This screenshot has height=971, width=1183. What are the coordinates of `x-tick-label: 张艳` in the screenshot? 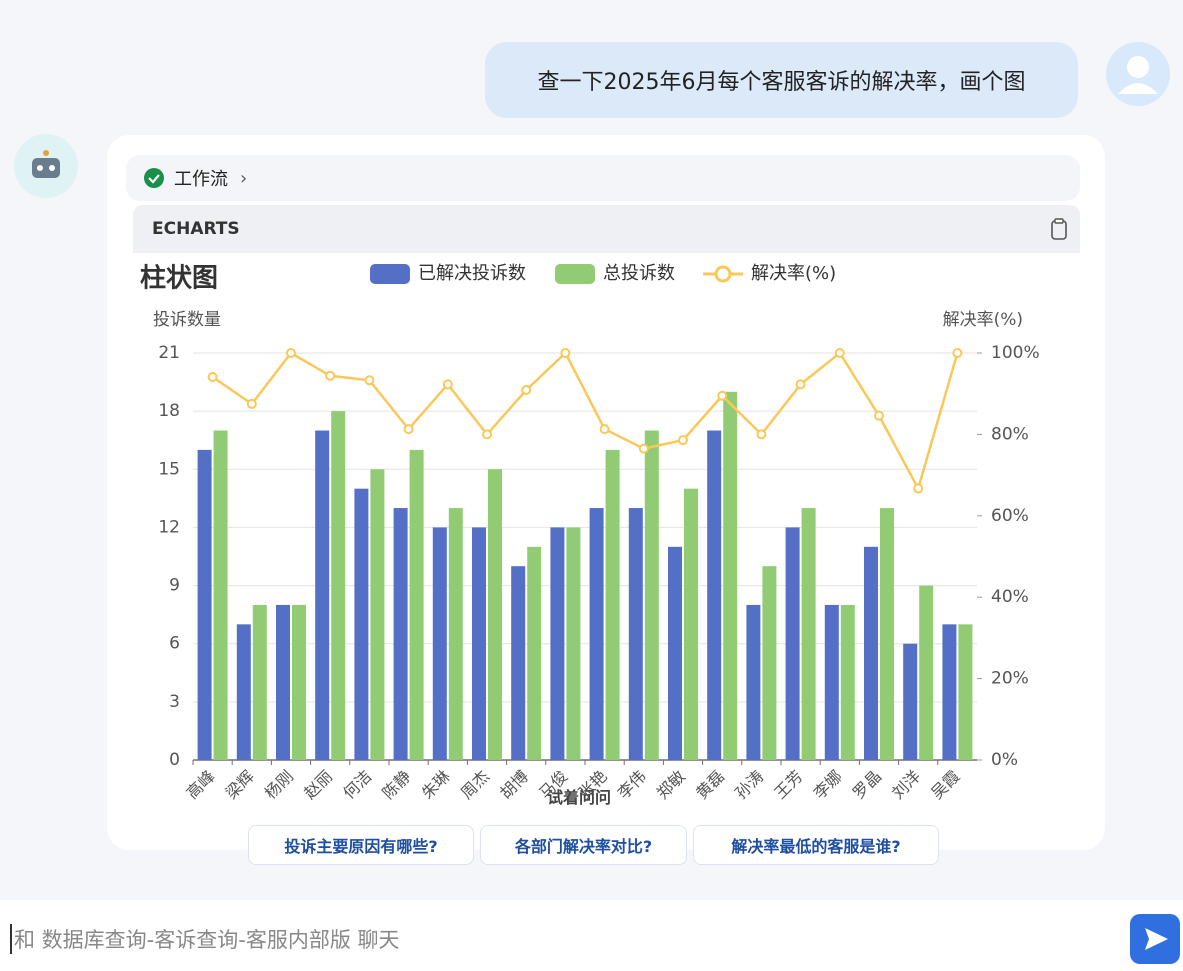 It's located at (593, 785).